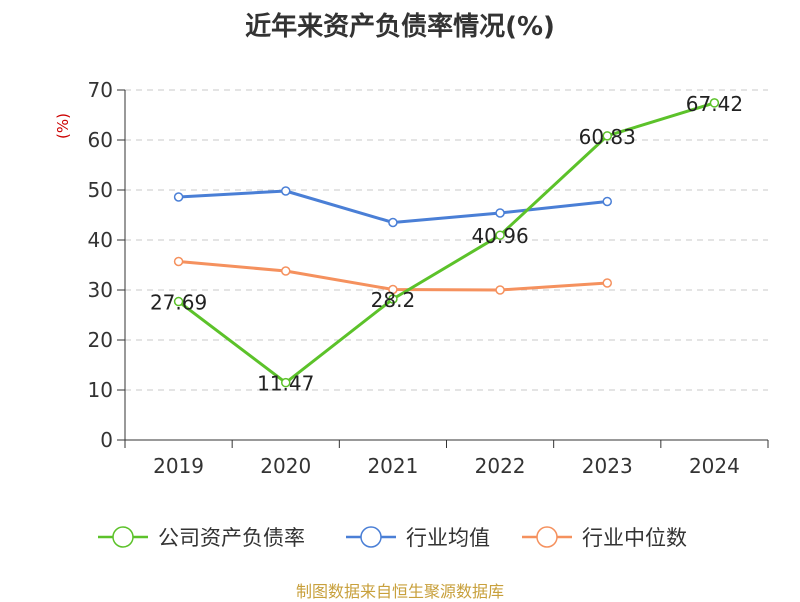  Describe the element at coordinates (100, 90) in the screenshot. I see `y-tick-label: 70` at that location.